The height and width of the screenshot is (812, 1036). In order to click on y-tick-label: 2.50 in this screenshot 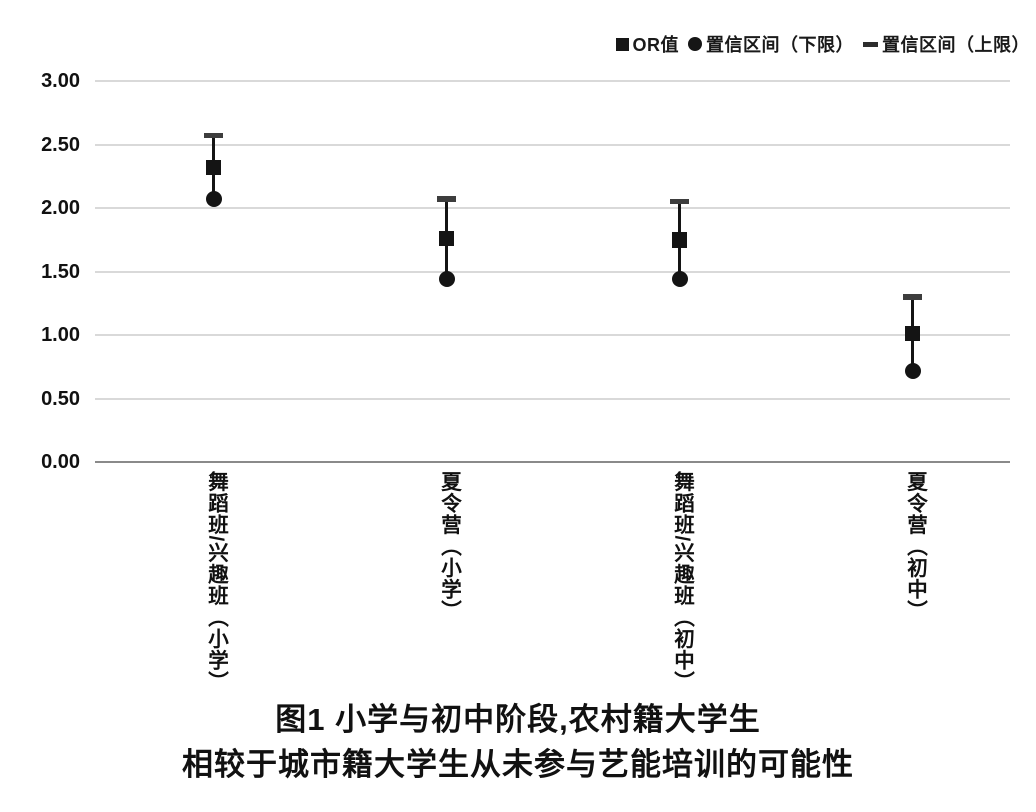, I will do `click(60, 144)`.